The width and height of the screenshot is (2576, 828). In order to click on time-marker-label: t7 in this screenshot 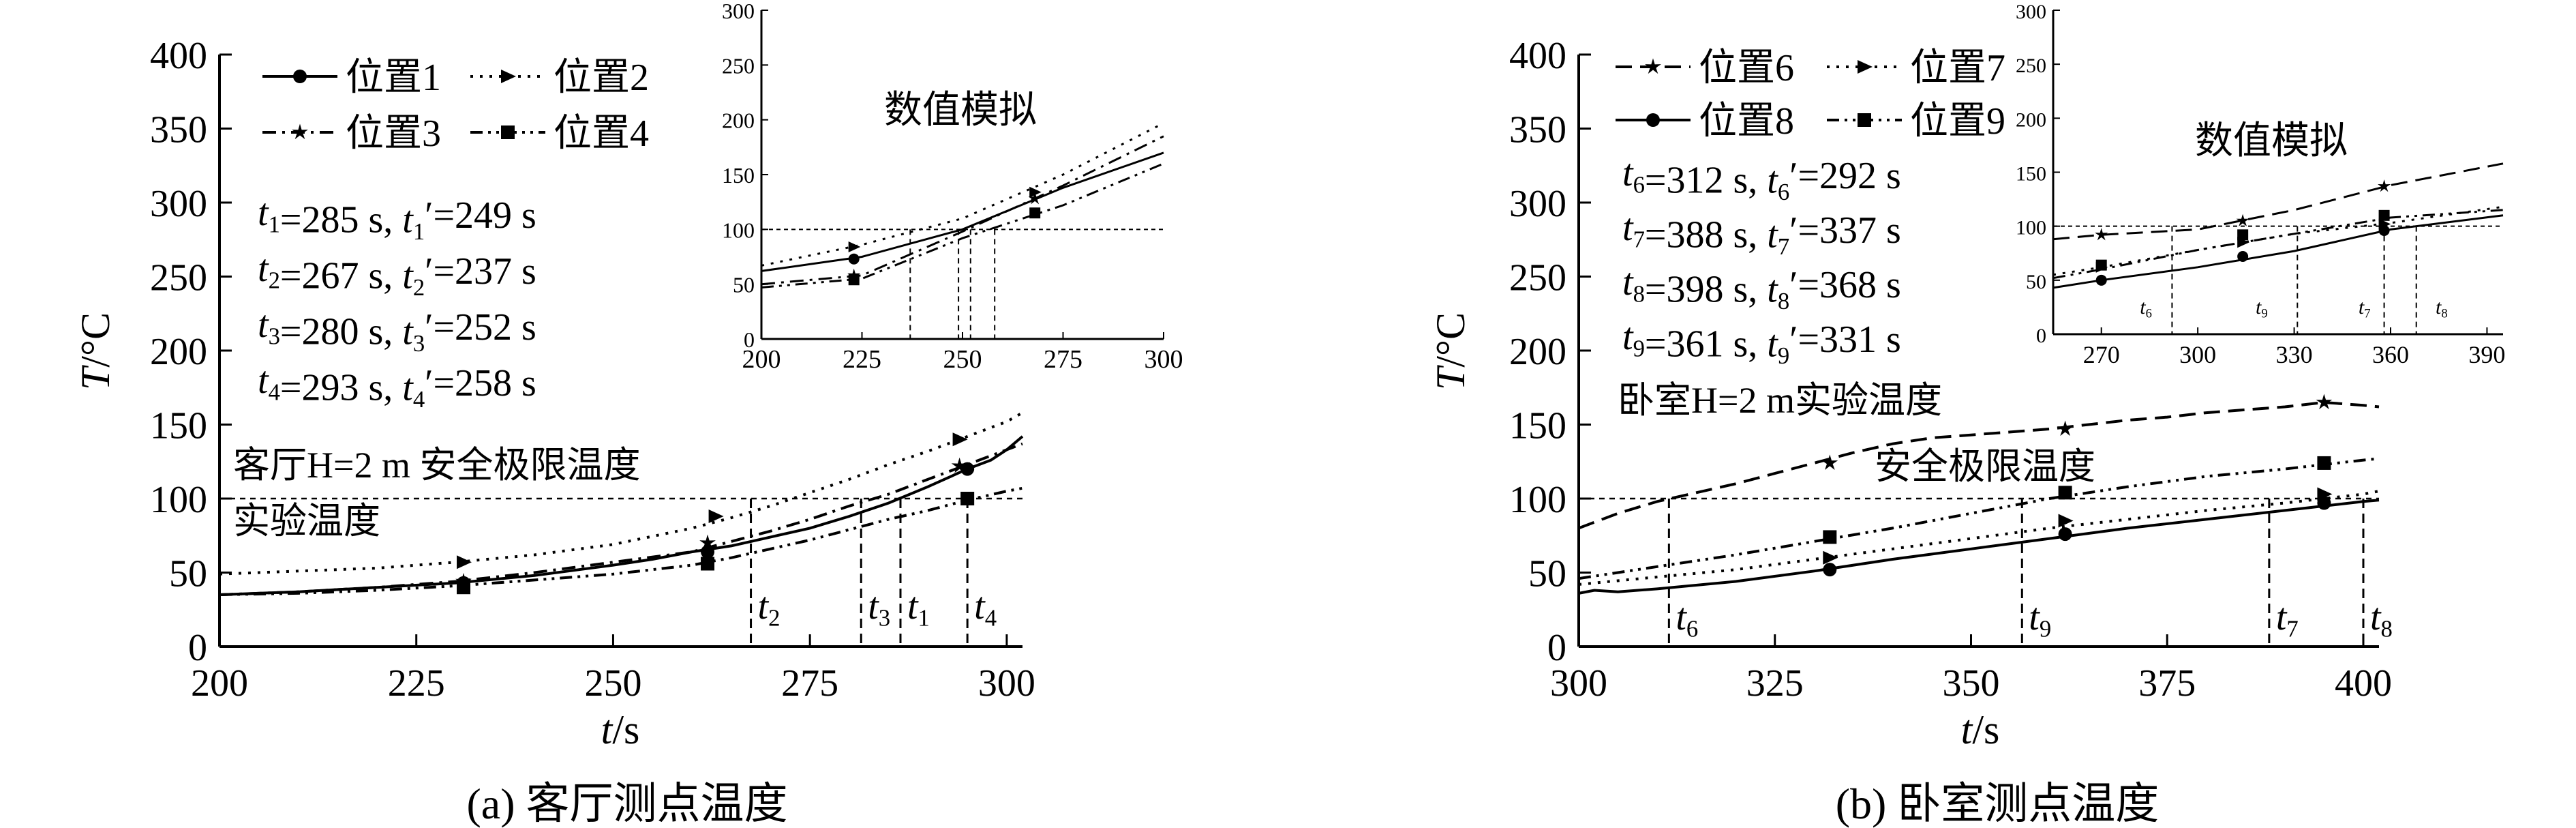, I will do `click(2287, 619)`.